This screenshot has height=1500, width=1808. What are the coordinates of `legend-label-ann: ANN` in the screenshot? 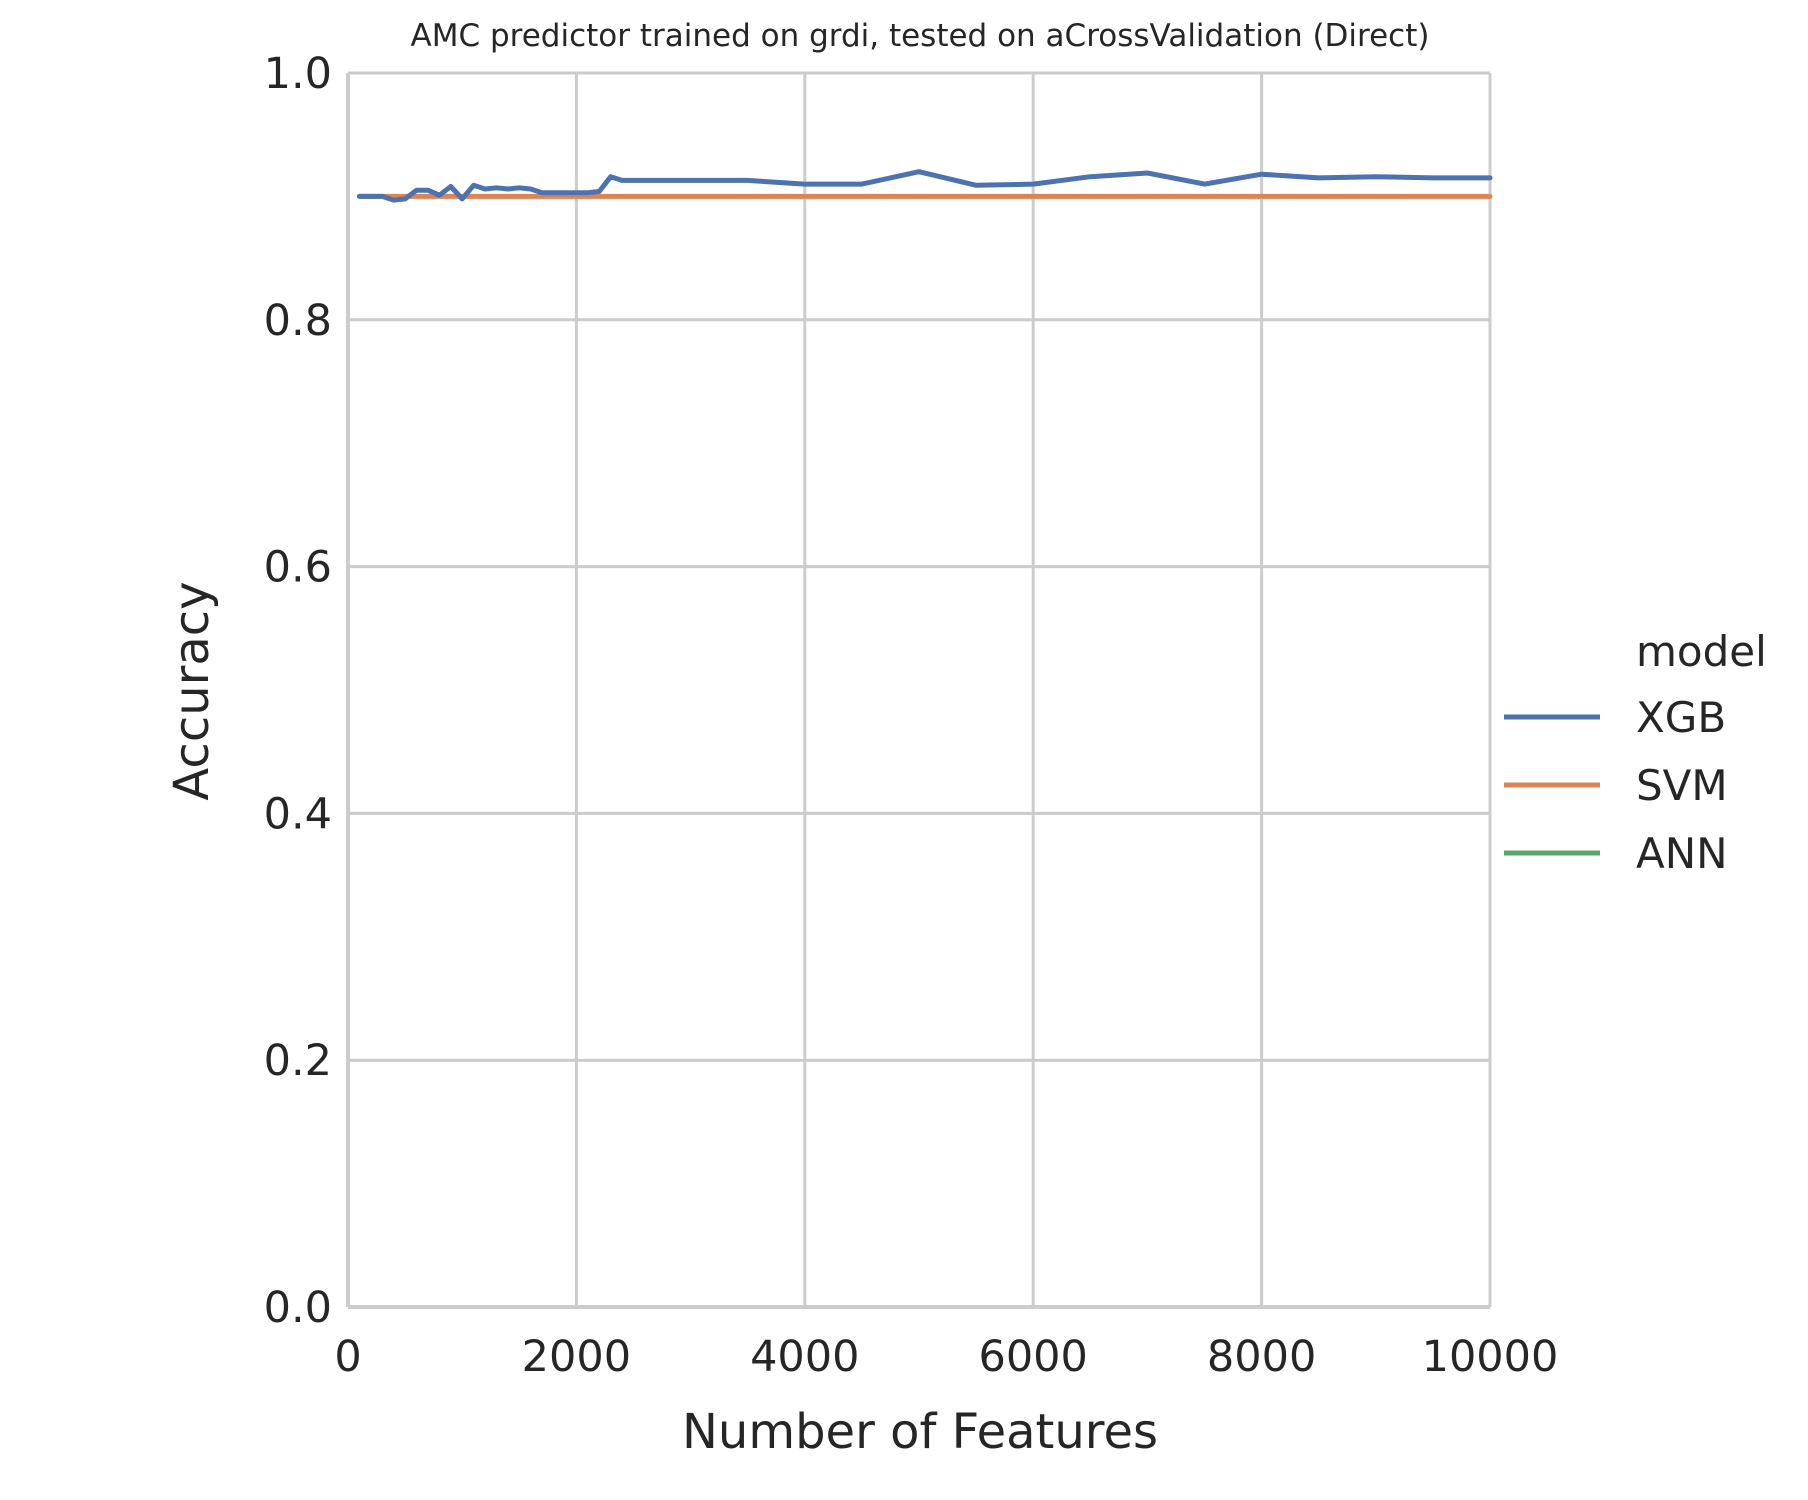 It's located at (1682, 853).